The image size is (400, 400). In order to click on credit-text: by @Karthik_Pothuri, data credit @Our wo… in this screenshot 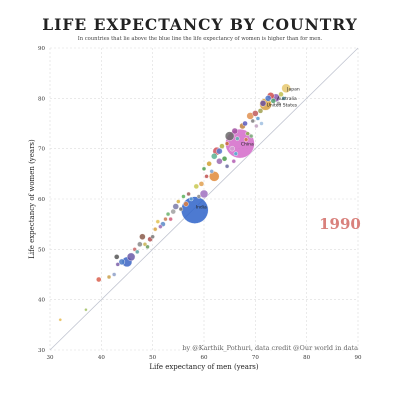, I will do `click(270, 348)`.